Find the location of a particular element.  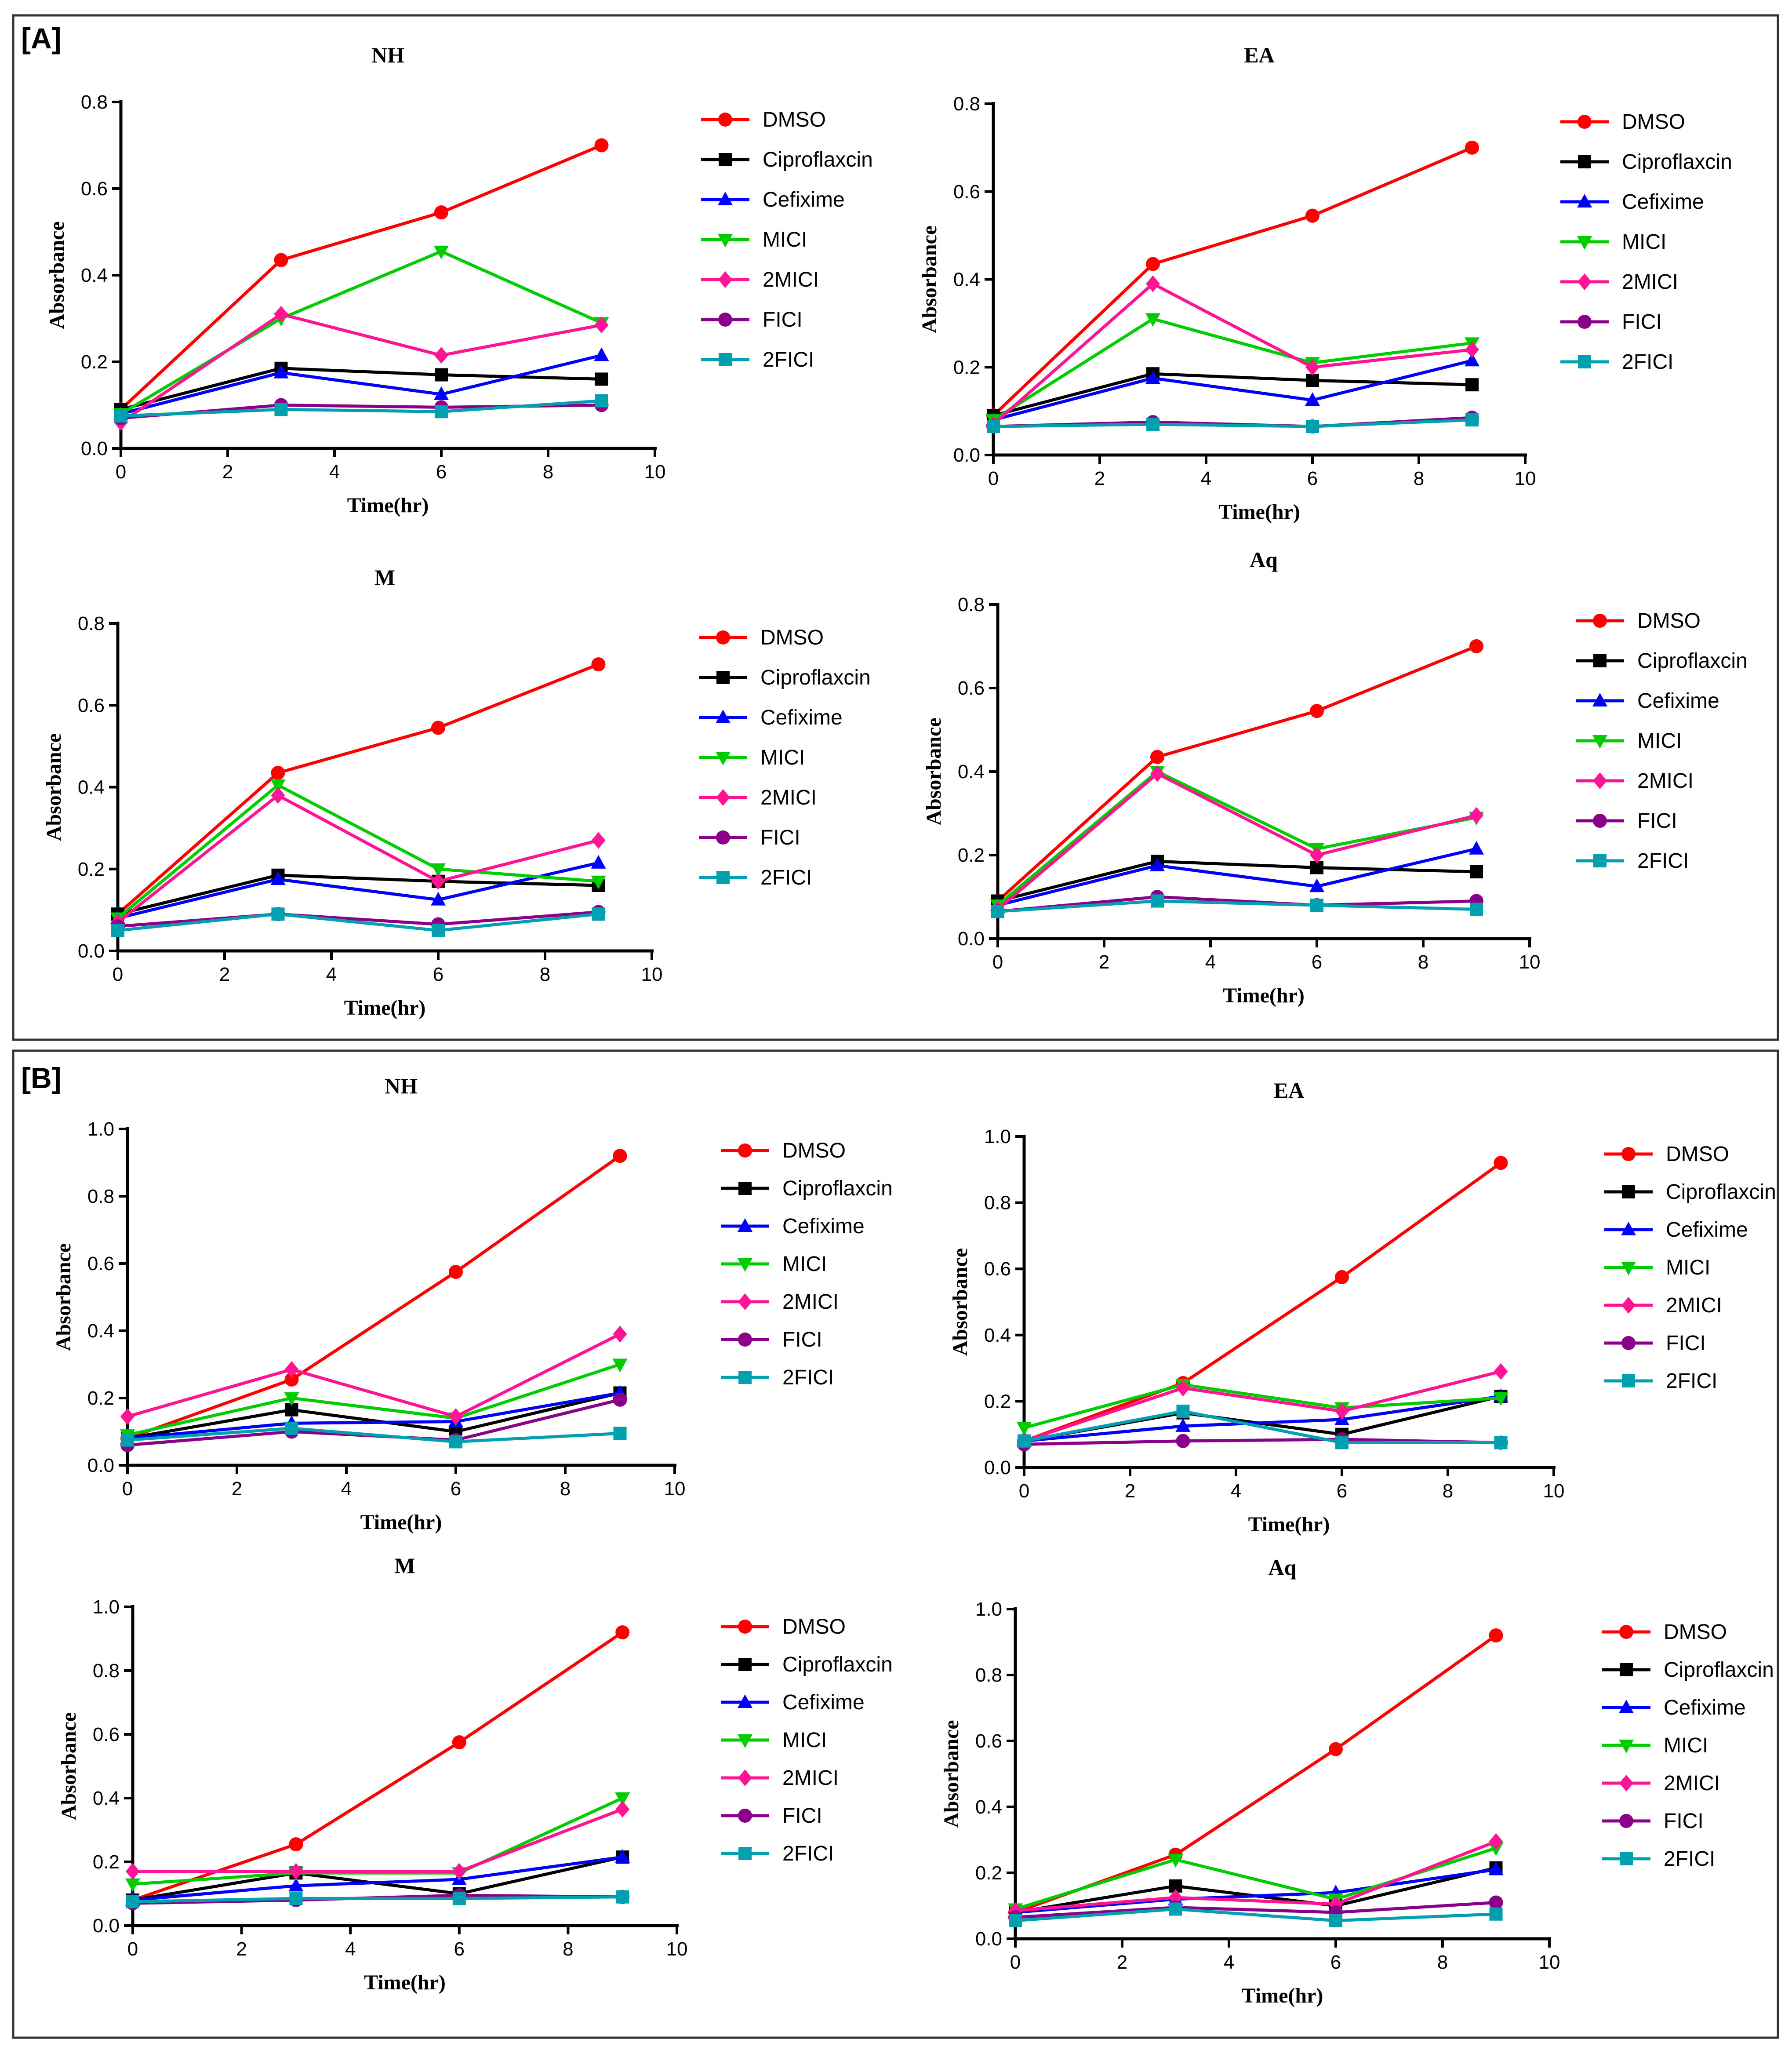

panel-b-label: [B] is located at coordinates (41, 1078).